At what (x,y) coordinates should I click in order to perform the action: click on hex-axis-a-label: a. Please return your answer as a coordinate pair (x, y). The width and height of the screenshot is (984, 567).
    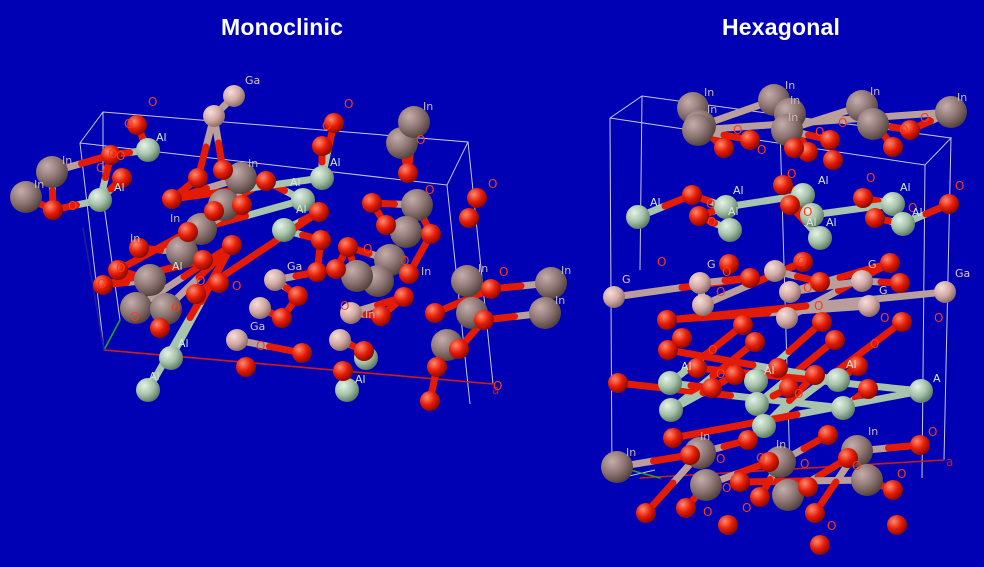
    Looking at the image, I should click on (949, 462).